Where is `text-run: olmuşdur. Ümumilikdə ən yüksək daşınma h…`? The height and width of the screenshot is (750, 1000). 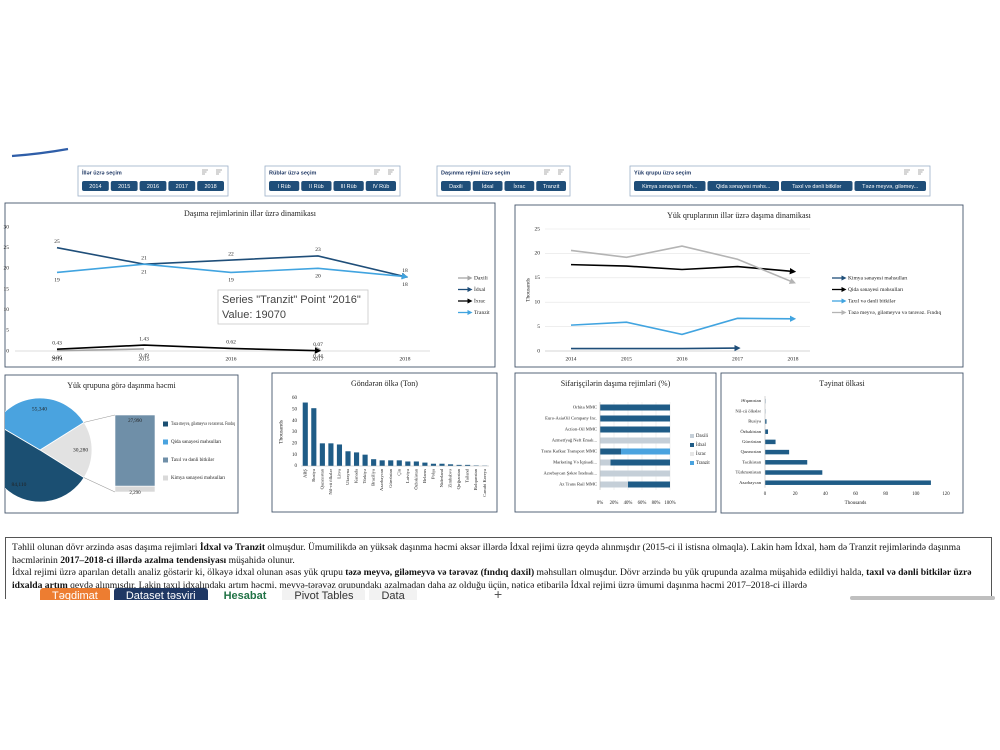 text-run: olmuşdur. Ümumilikdə ən yüksək daşınma h… is located at coordinates (486, 554).